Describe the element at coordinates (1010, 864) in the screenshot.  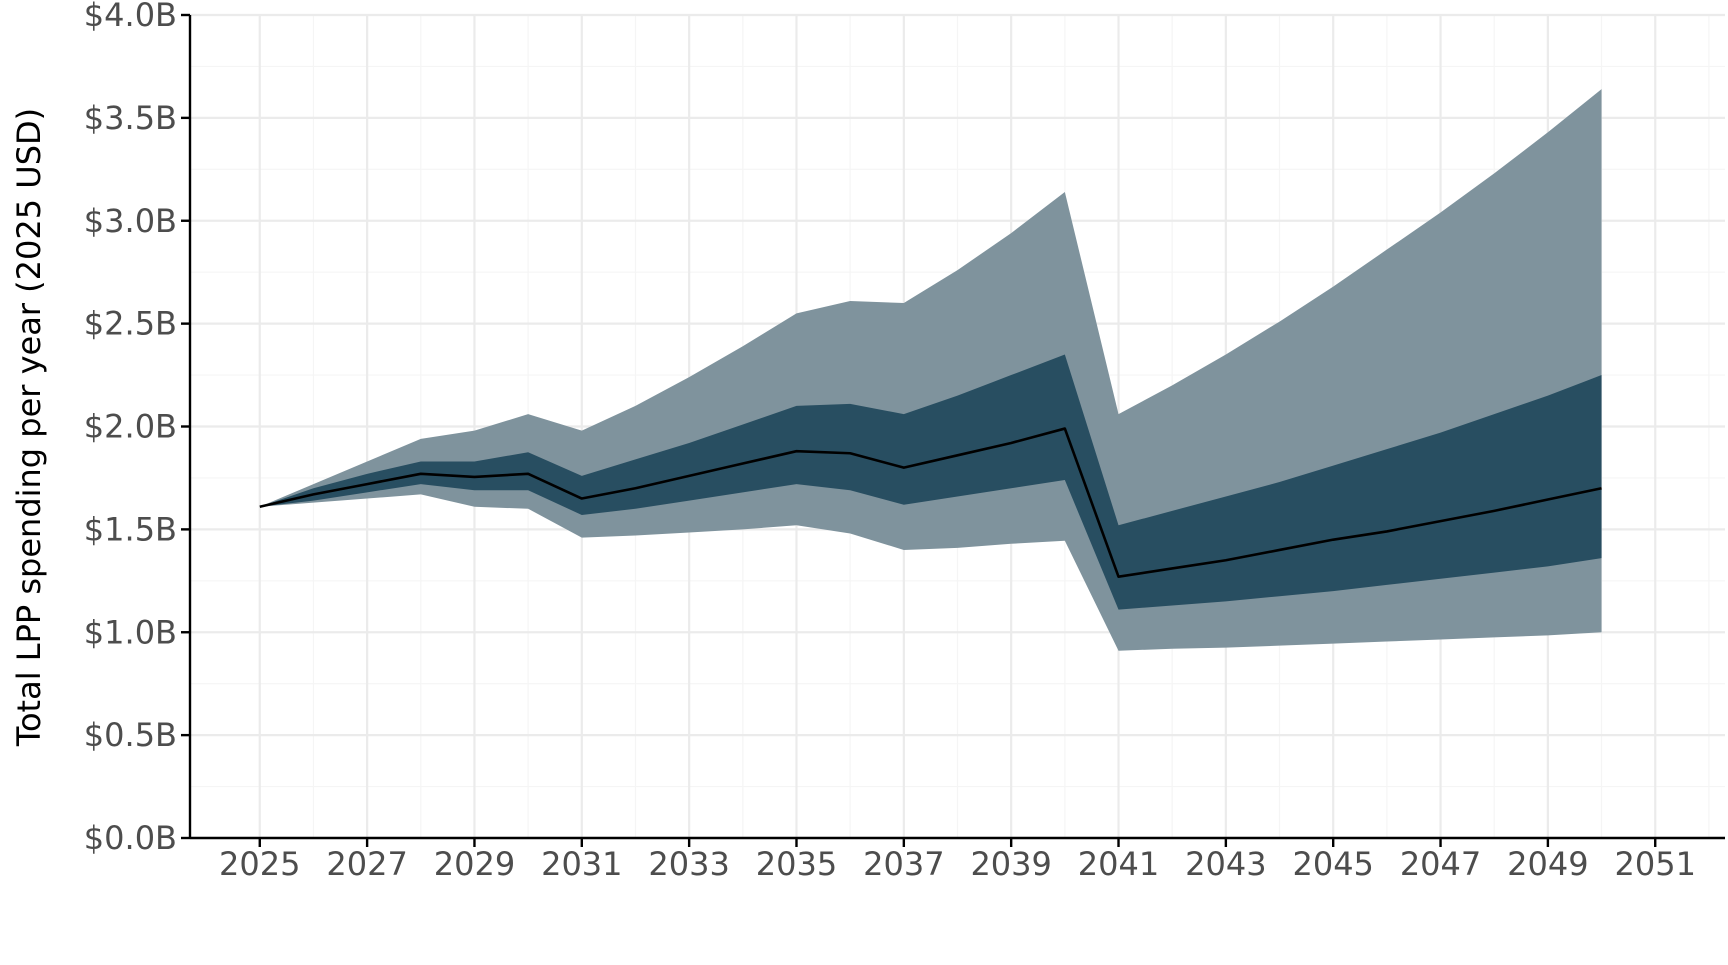
I see `x-tick-label: 2039` at that location.